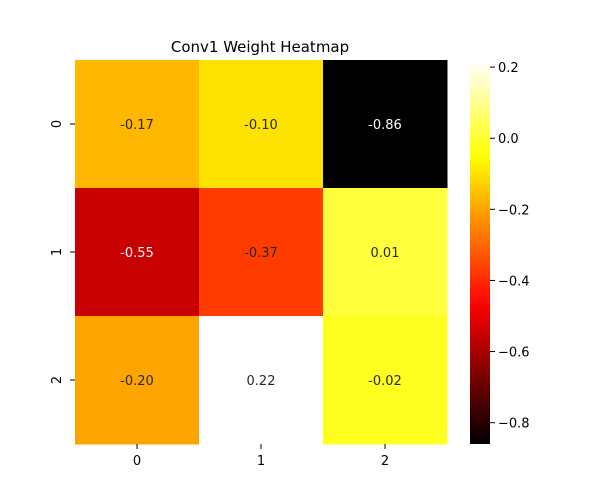  I want to click on y-axis: 0 1 2, so click(62, 252).